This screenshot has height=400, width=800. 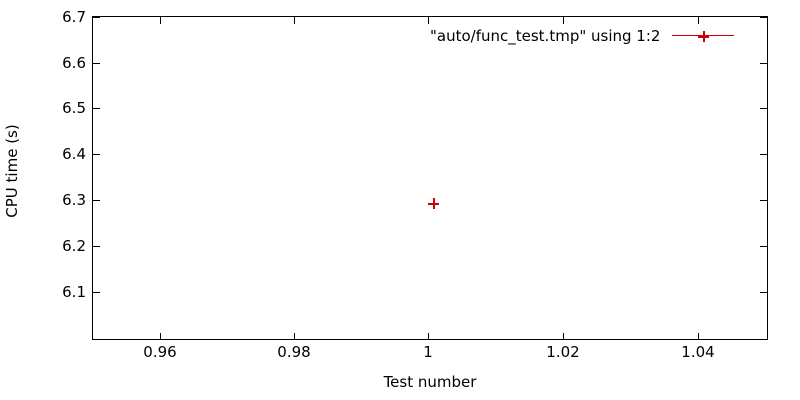 What do you see at coordinates (74, 200) in the screenshot?
I see `y-tick-label: 6.3` at bounding box center [74, 200].